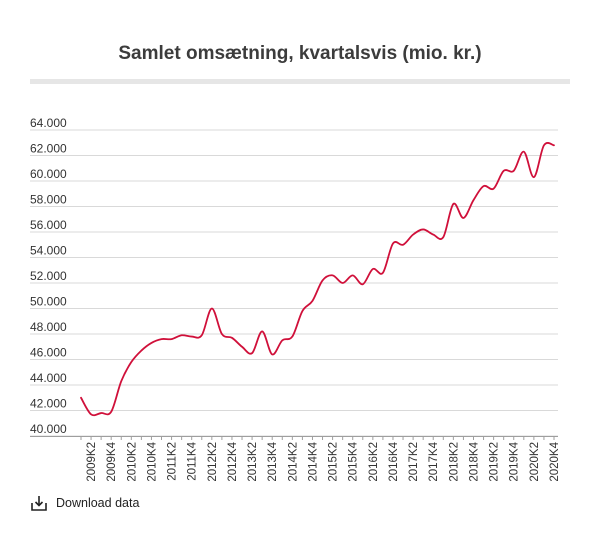  Describe the element at coordinates (374, 462) in the screenshot. I see `x-tick-label: 2016K2` at that location.